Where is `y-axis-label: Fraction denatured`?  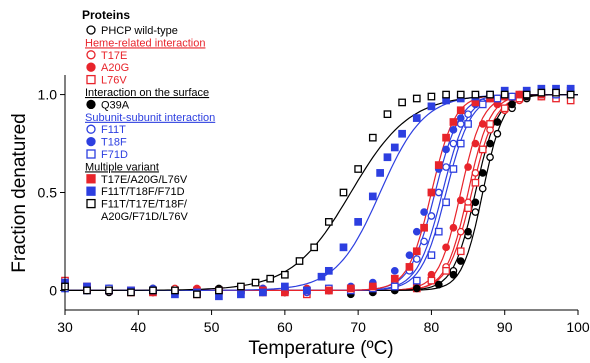
y-axis-label: Fraction denatured is located at coordinates (19, 193).